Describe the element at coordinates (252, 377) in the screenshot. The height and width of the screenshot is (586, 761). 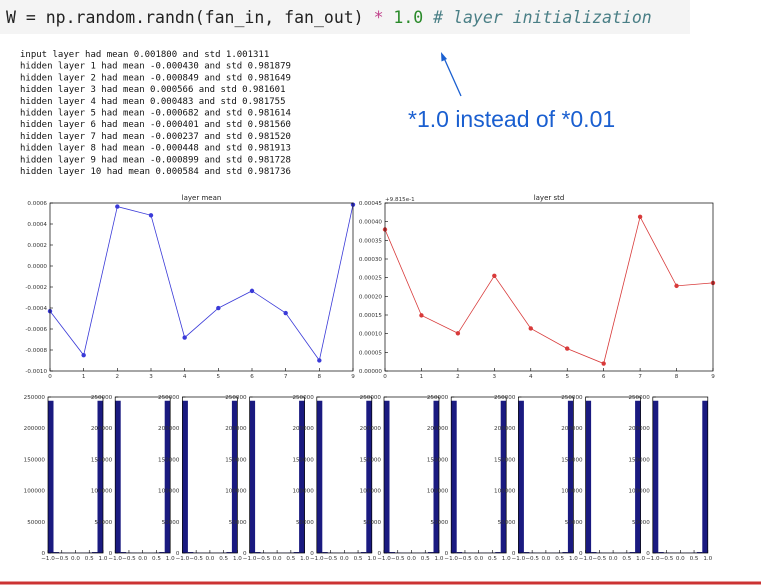
I see `x-tick-label: 6` at that location.